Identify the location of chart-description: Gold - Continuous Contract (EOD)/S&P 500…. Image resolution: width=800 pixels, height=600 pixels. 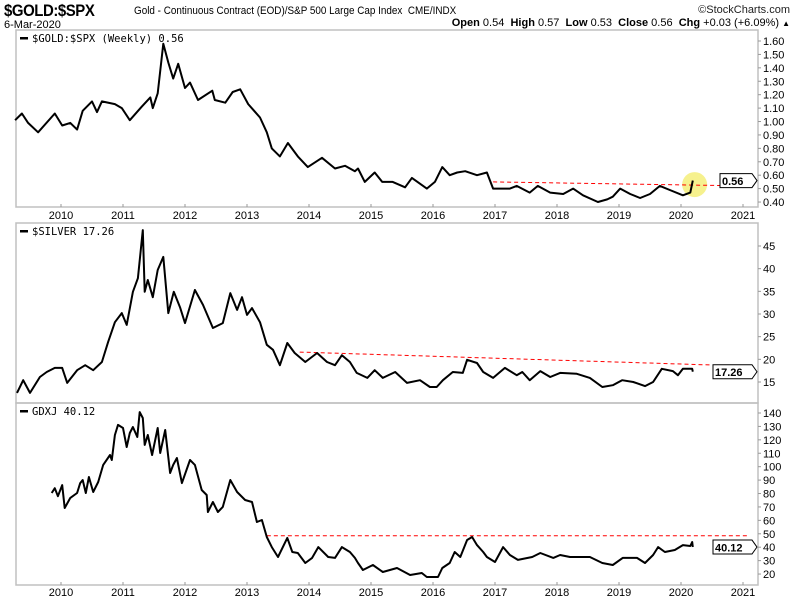
(295, 11).